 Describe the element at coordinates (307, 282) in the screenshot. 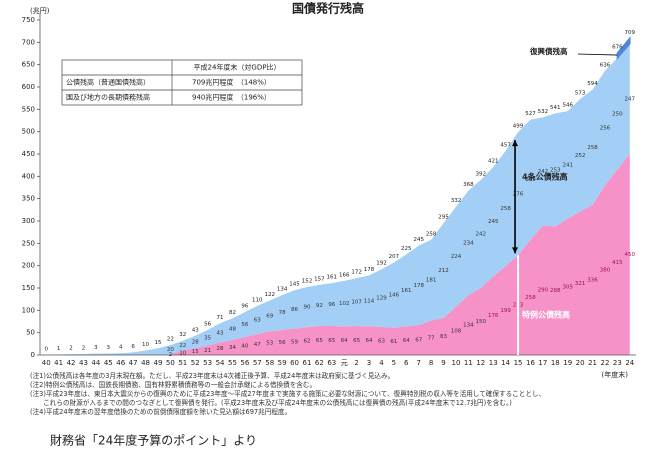

I see `total-label: 152` at that location.